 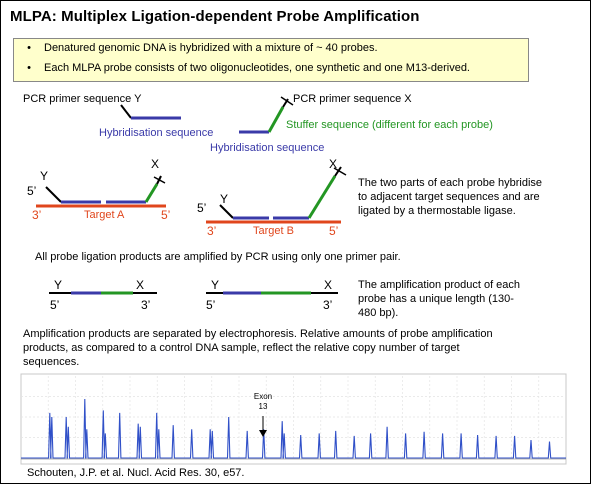 I want to click on probe-target-a, so click(x=101, y=191).